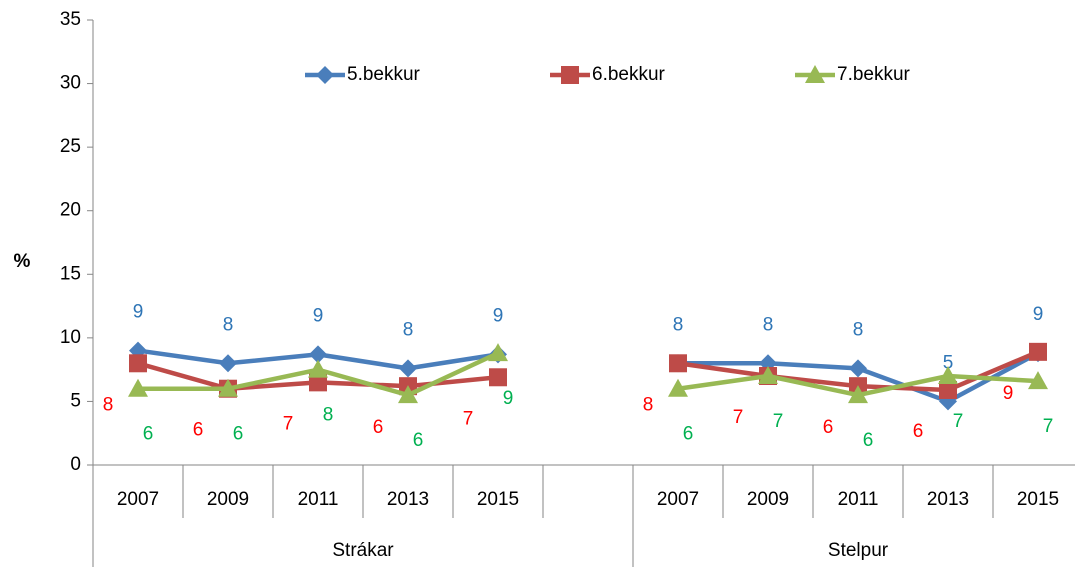 This screenshot has width=1075, height=567. I want to click on y-tick-label: 20, so click(70, 210).